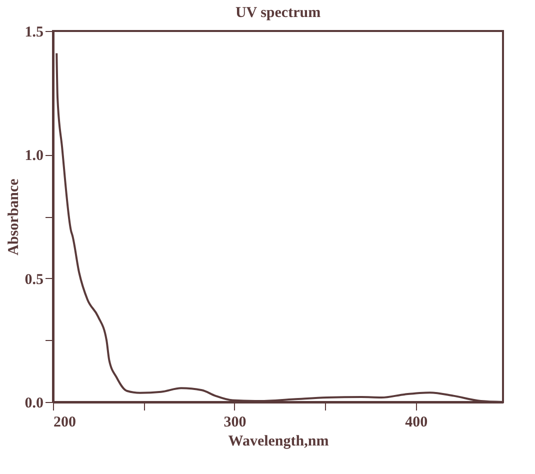  What do you see at coordinates (34, 32) in the screenshot?
I see `y-tick-label: 1.5` at bounding box center [34, 32].